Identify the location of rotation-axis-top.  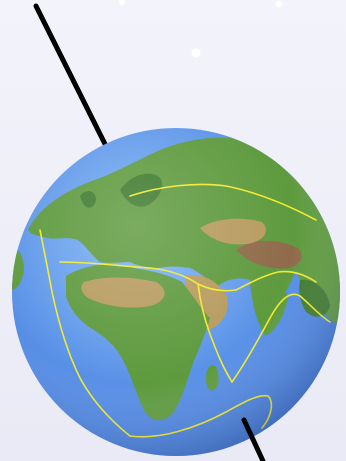
(72, 78).